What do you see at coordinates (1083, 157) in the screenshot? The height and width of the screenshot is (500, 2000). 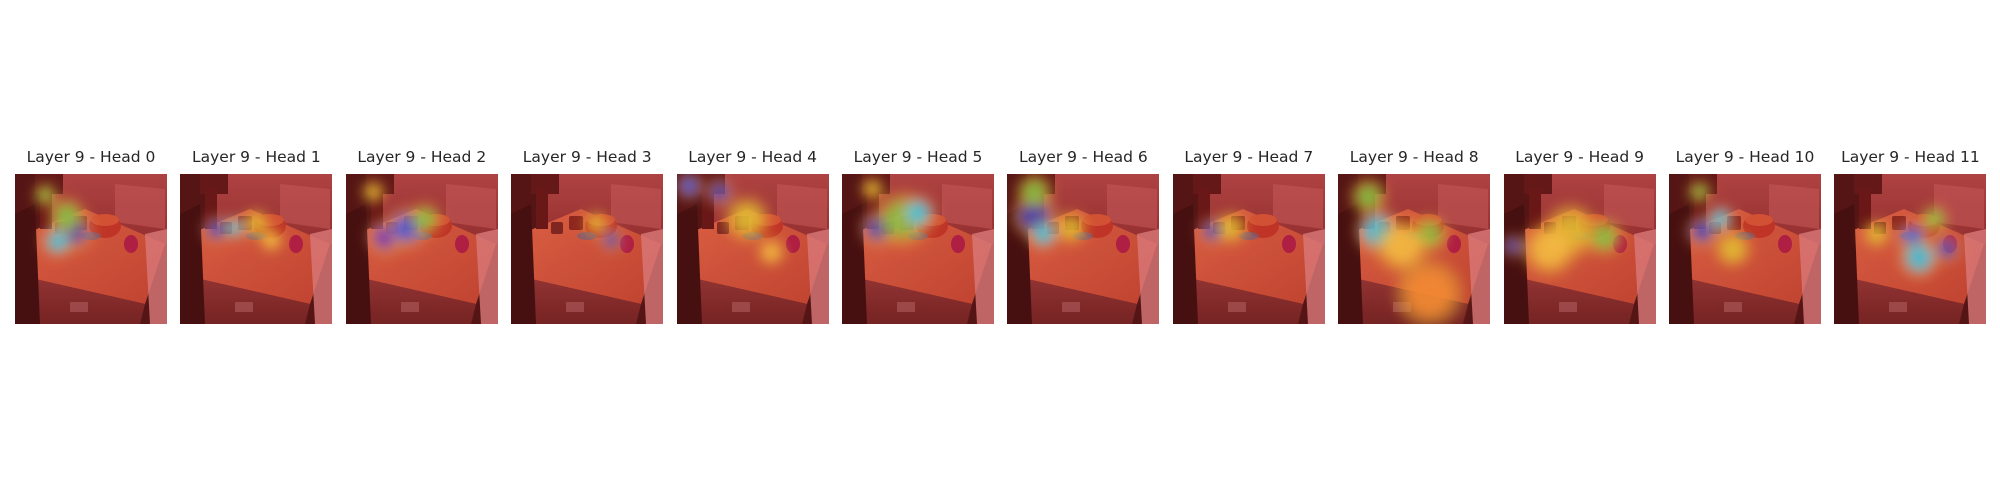 I see `panel-title: Layer 9 - Head 6` at bounding box center [1083, 157].